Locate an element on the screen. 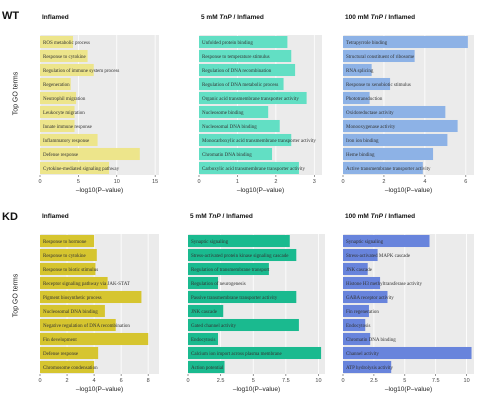 This screenshot has width=500, height=407. tick-label: 1 is located at coordinates (237, 182).